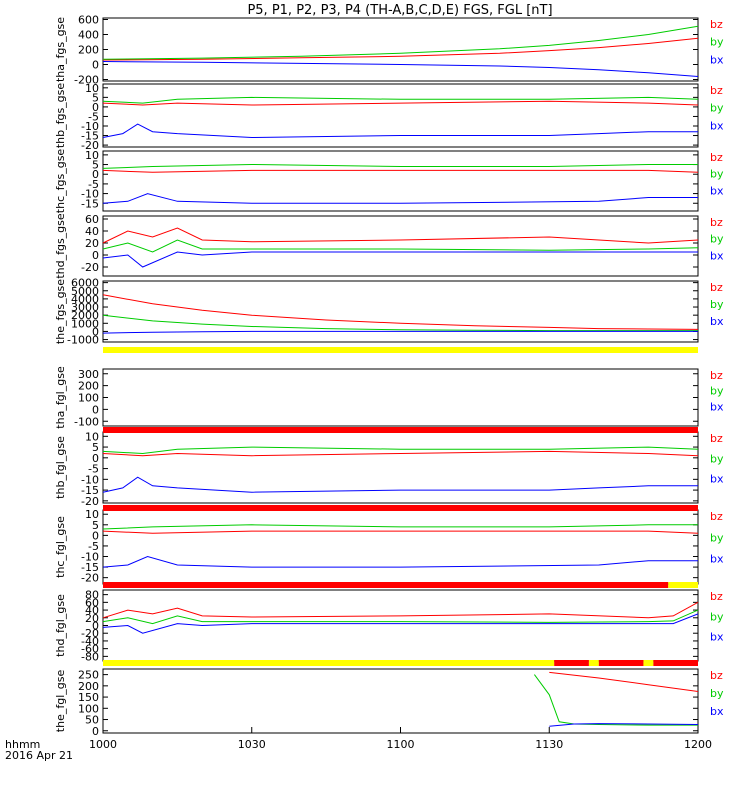  Describe the element at coordinates (401, 744) in the screenshot. I see `x-tick-label: 1100` at that location.